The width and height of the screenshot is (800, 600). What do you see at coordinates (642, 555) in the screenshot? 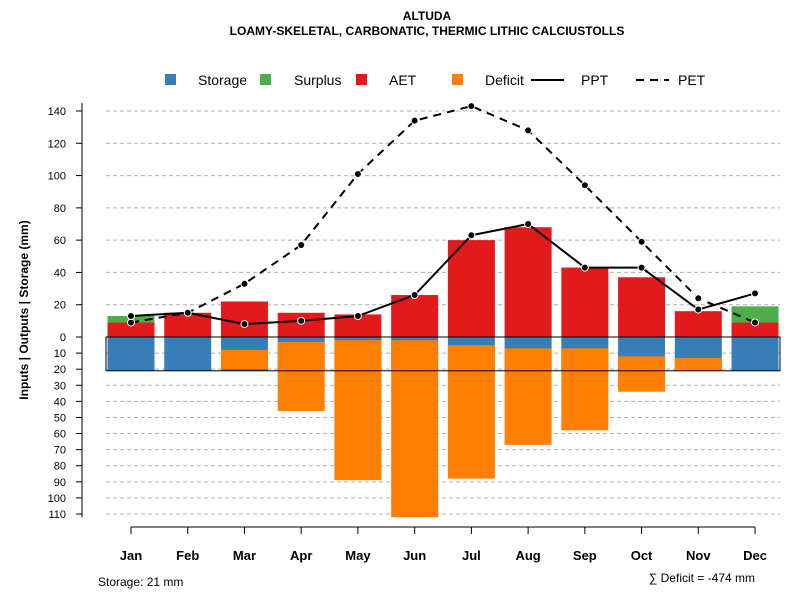
I see `month-label: Oct` at bounding box center [642, 555].